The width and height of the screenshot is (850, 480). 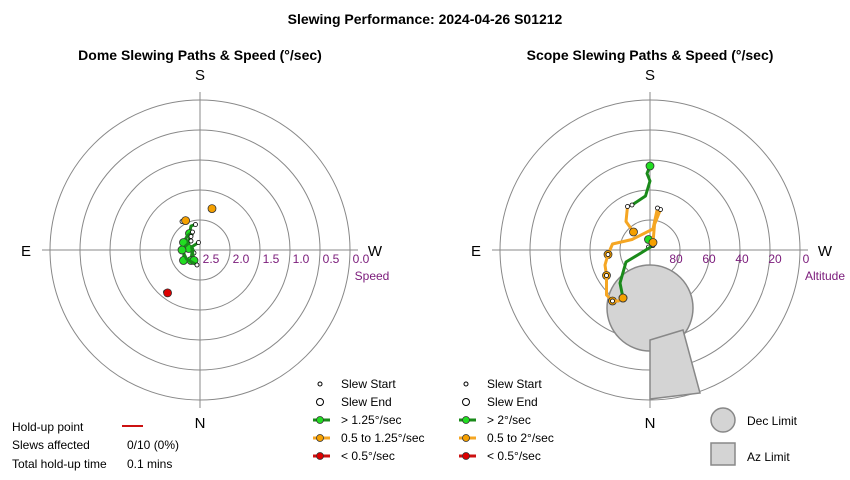 I want to click on dome-dir-w: W, so click(x=375, y=251).